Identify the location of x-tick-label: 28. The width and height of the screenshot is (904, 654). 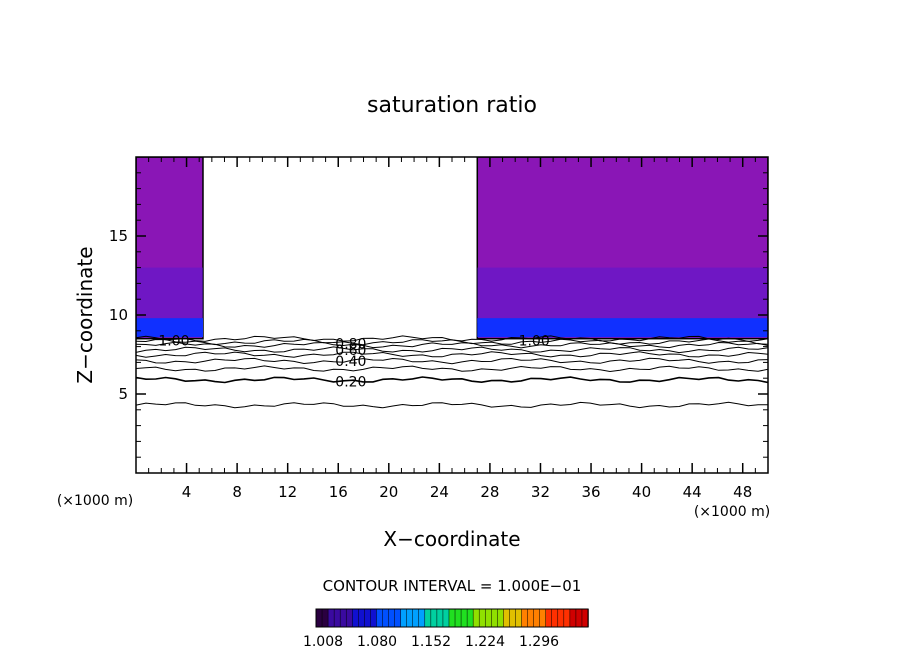
(489, 492).